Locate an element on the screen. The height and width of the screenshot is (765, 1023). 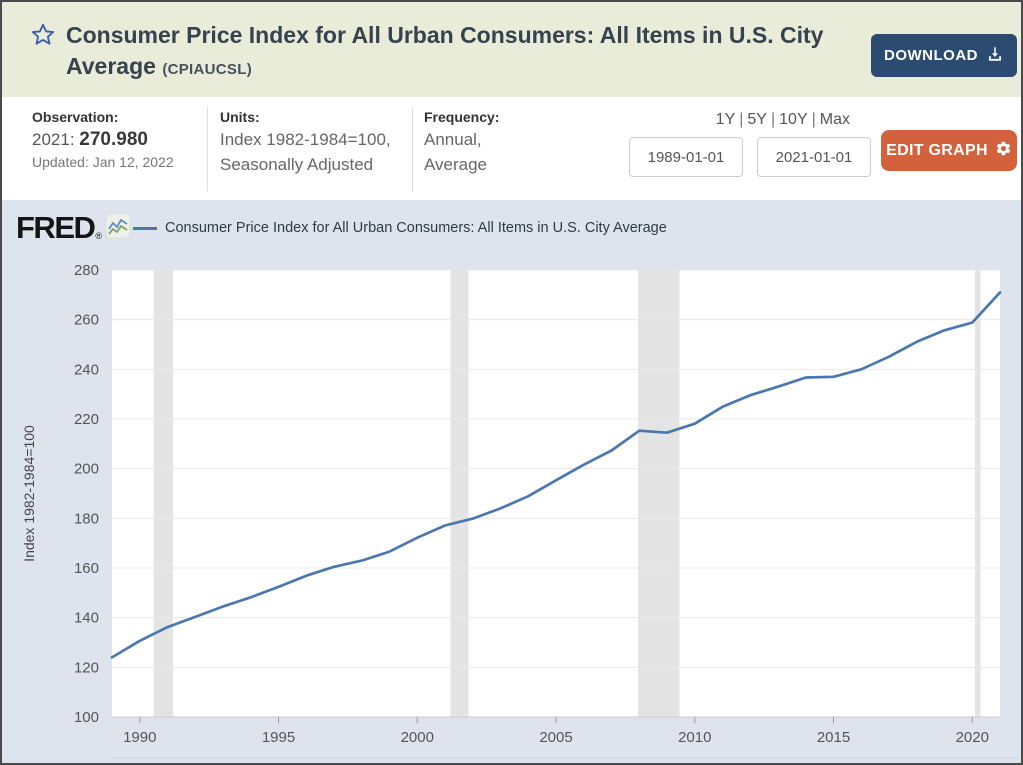
gear-icon is located at coordinates (1003, 151).